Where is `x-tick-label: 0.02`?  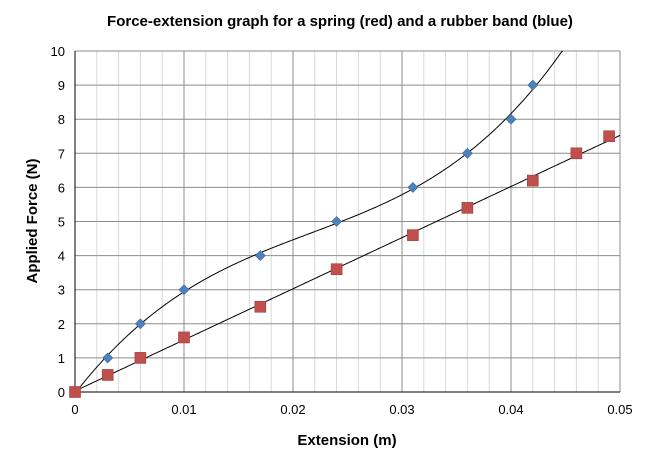
x-tick-label: 0.02 is located at coordinates (292, 409).